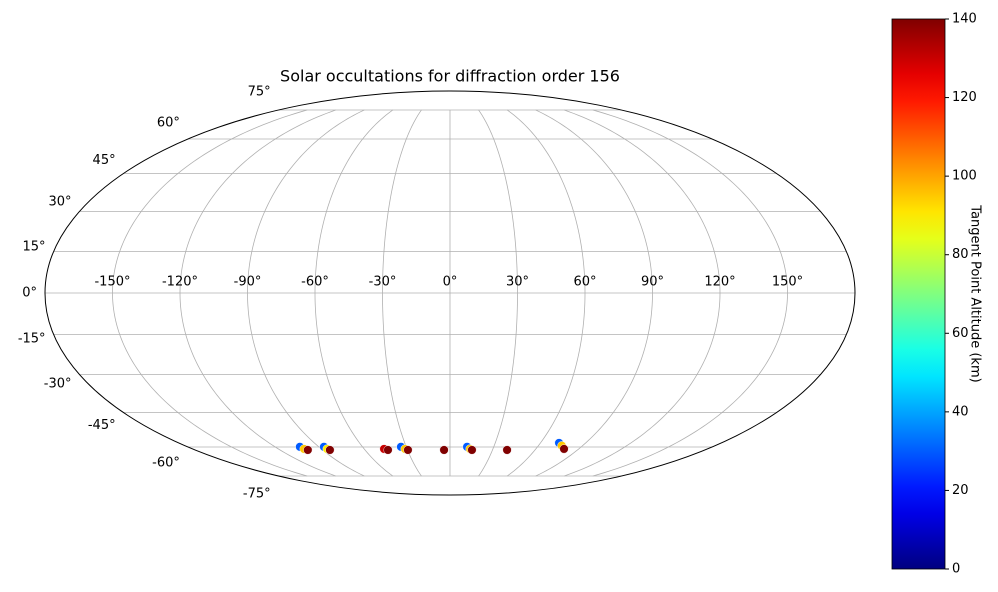  I want to click on colorbar-label: Tangent Point Altitude (km), so click(975, 293).